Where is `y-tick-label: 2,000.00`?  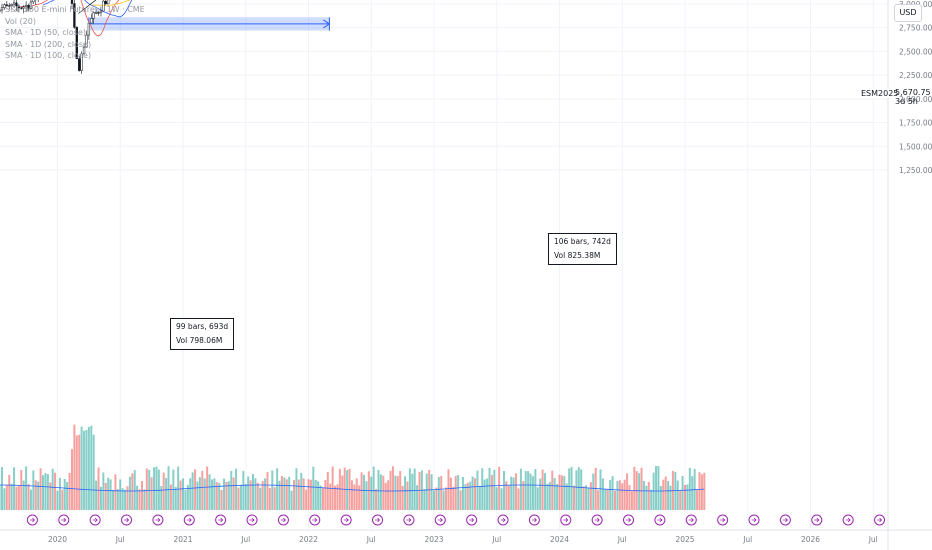 y-tick-label: 2,000.00 is located at coordinates (915, 99).